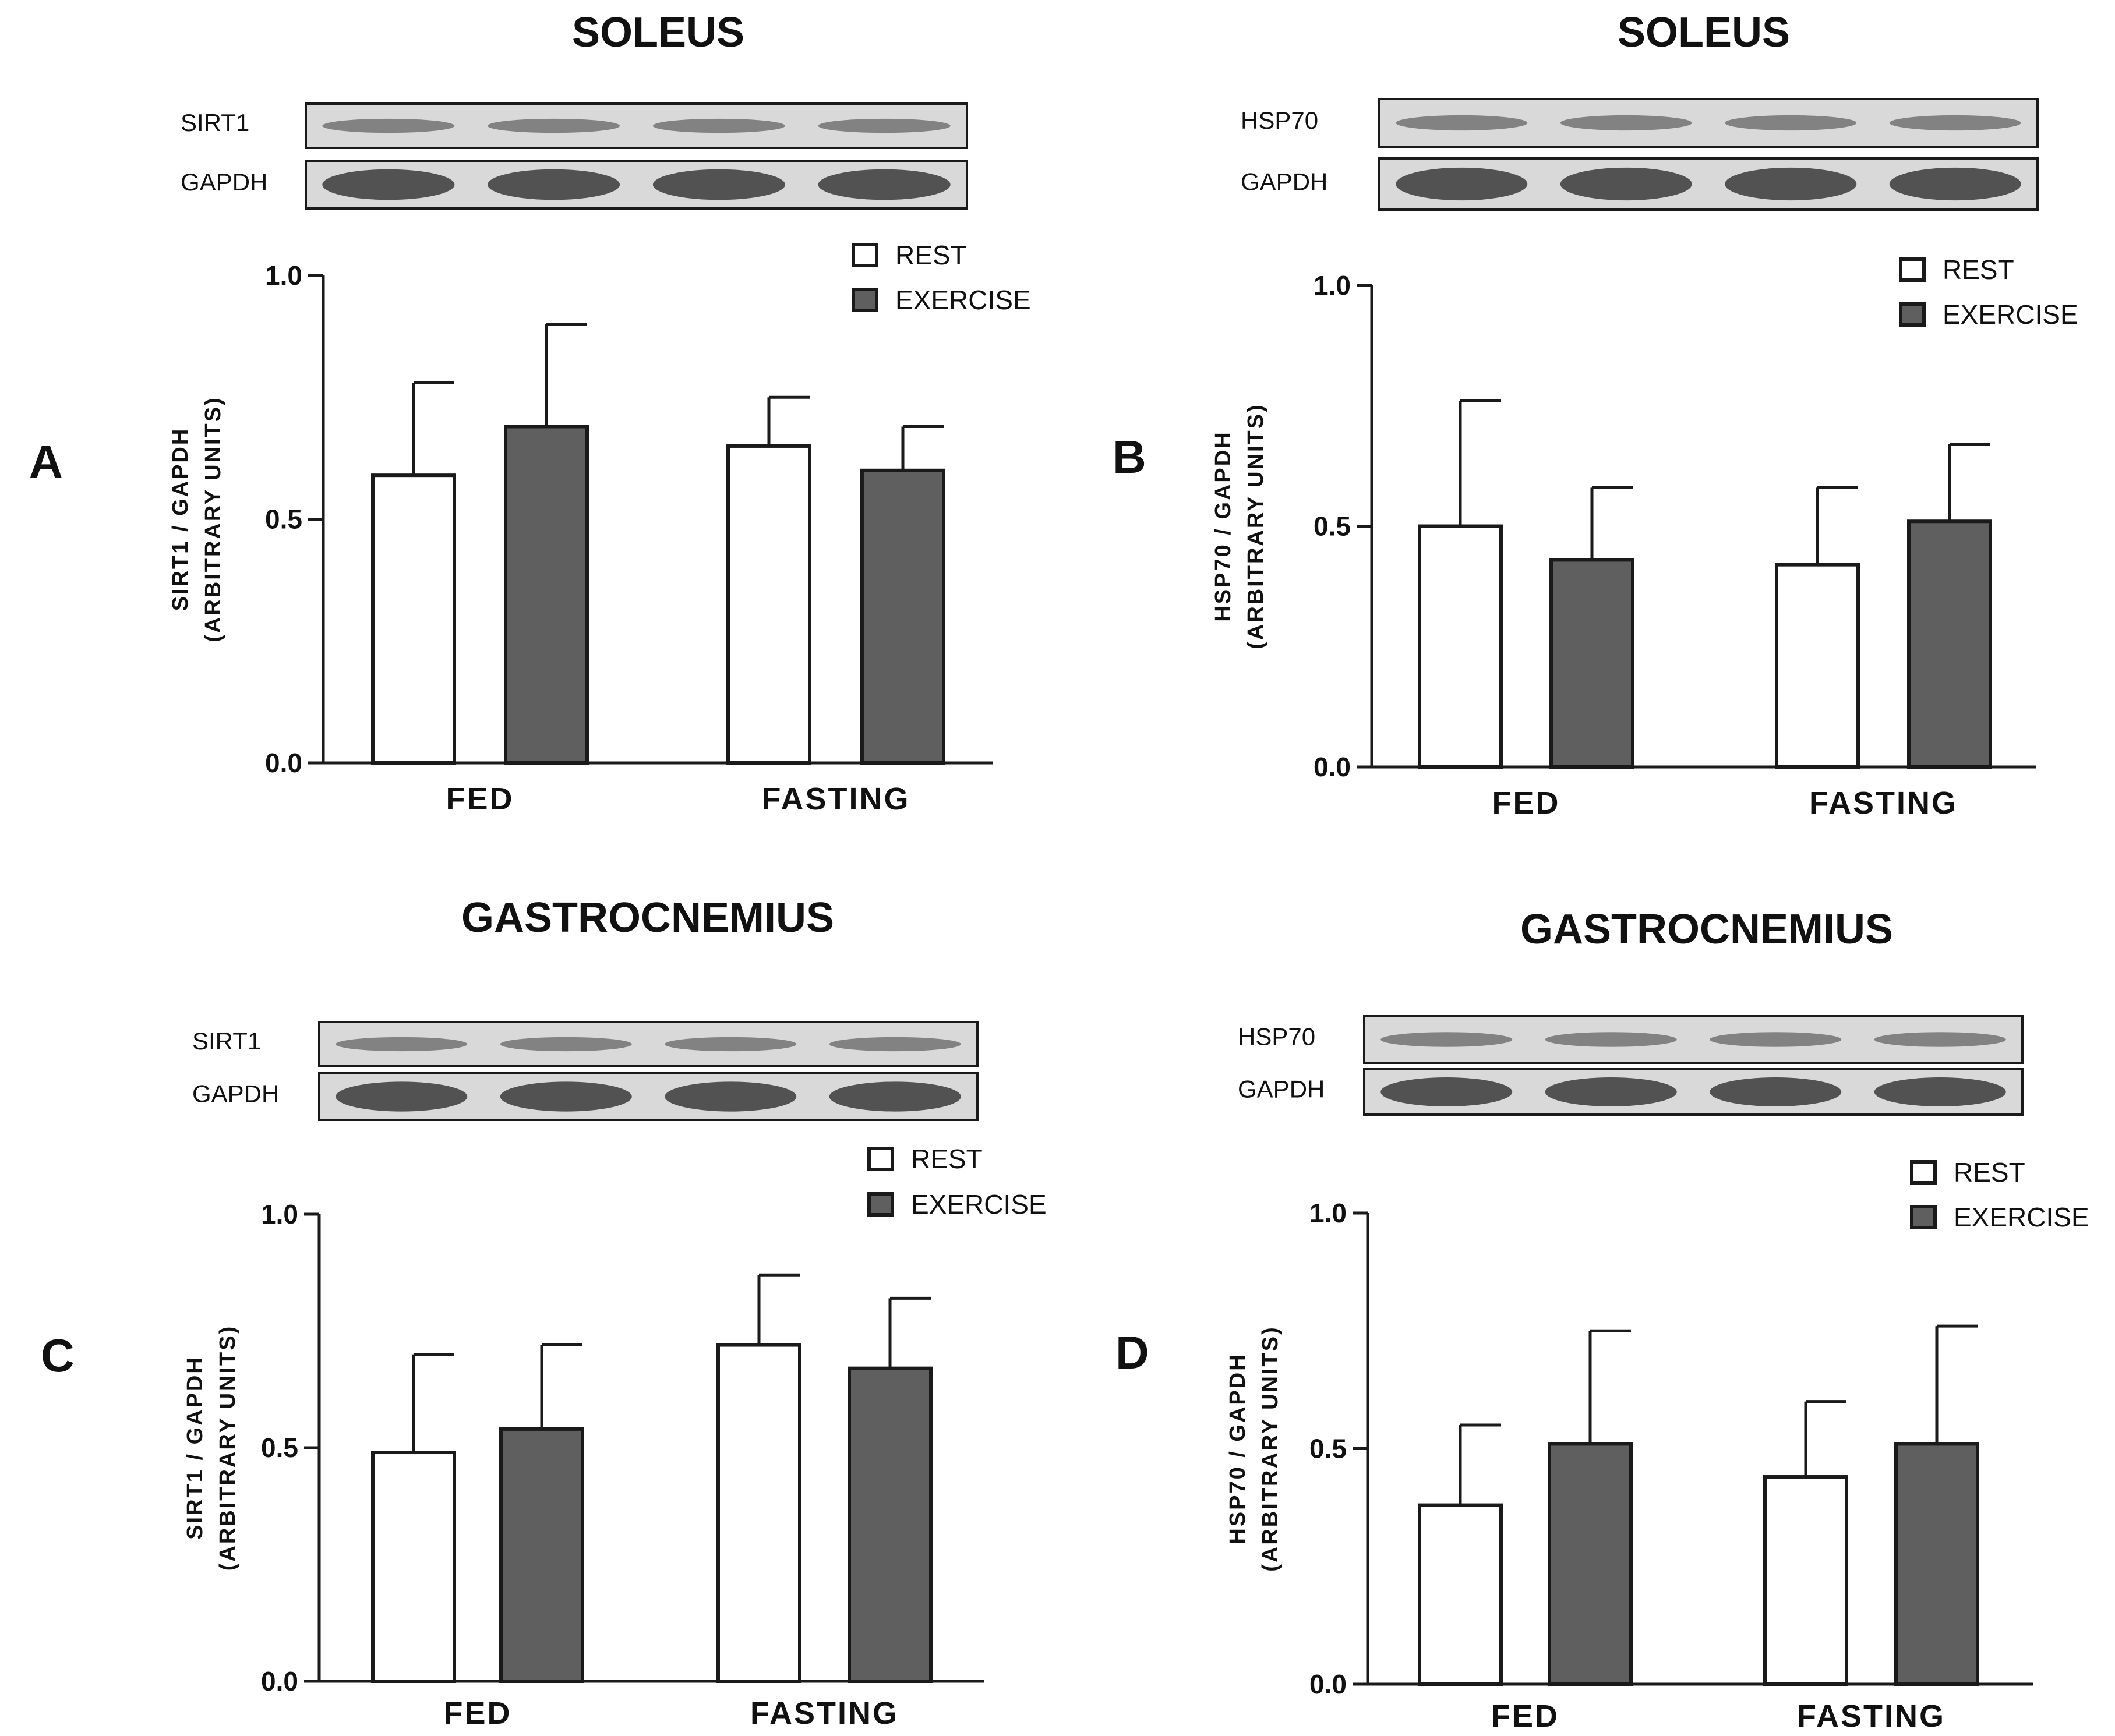 This screenshot has width=2115, height=1736. Describe the element at coordinates (46, 461) in the screenshot. I see `panel-letter: A` at that location.